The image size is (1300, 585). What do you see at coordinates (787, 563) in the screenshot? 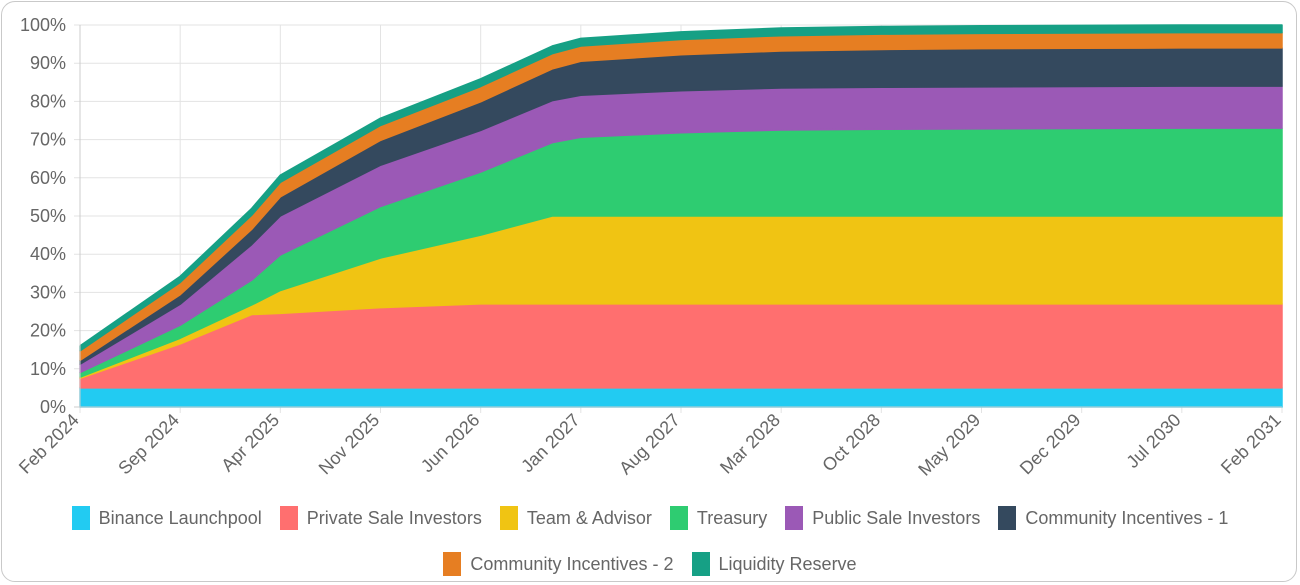
I see `legend-label: Liquidity Reserve` at bounding box center [787, 563].